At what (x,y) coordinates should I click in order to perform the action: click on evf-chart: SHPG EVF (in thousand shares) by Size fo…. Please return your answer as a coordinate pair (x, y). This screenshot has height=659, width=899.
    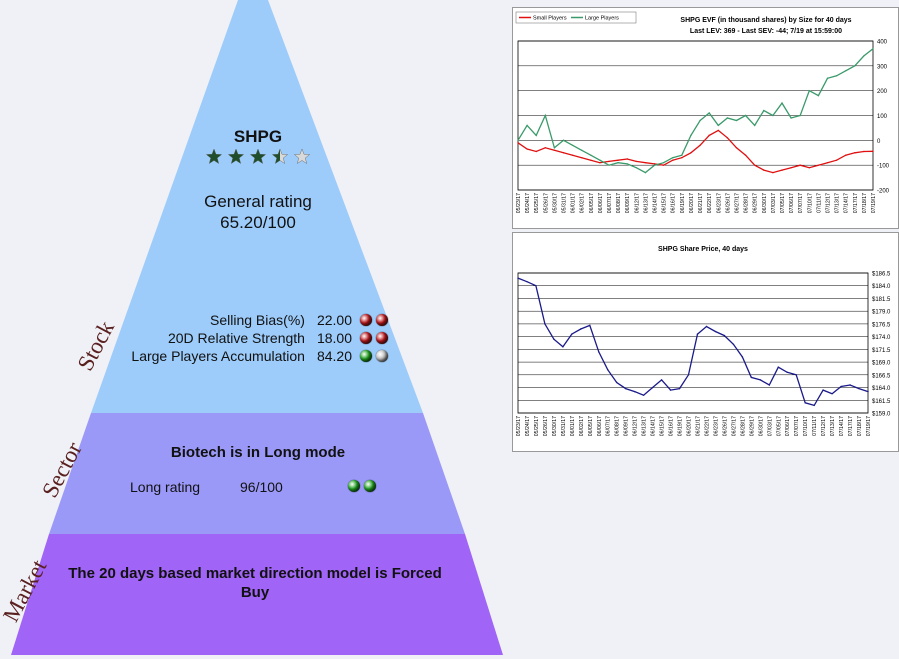
    Looking at the image, I should click on (702, 112).